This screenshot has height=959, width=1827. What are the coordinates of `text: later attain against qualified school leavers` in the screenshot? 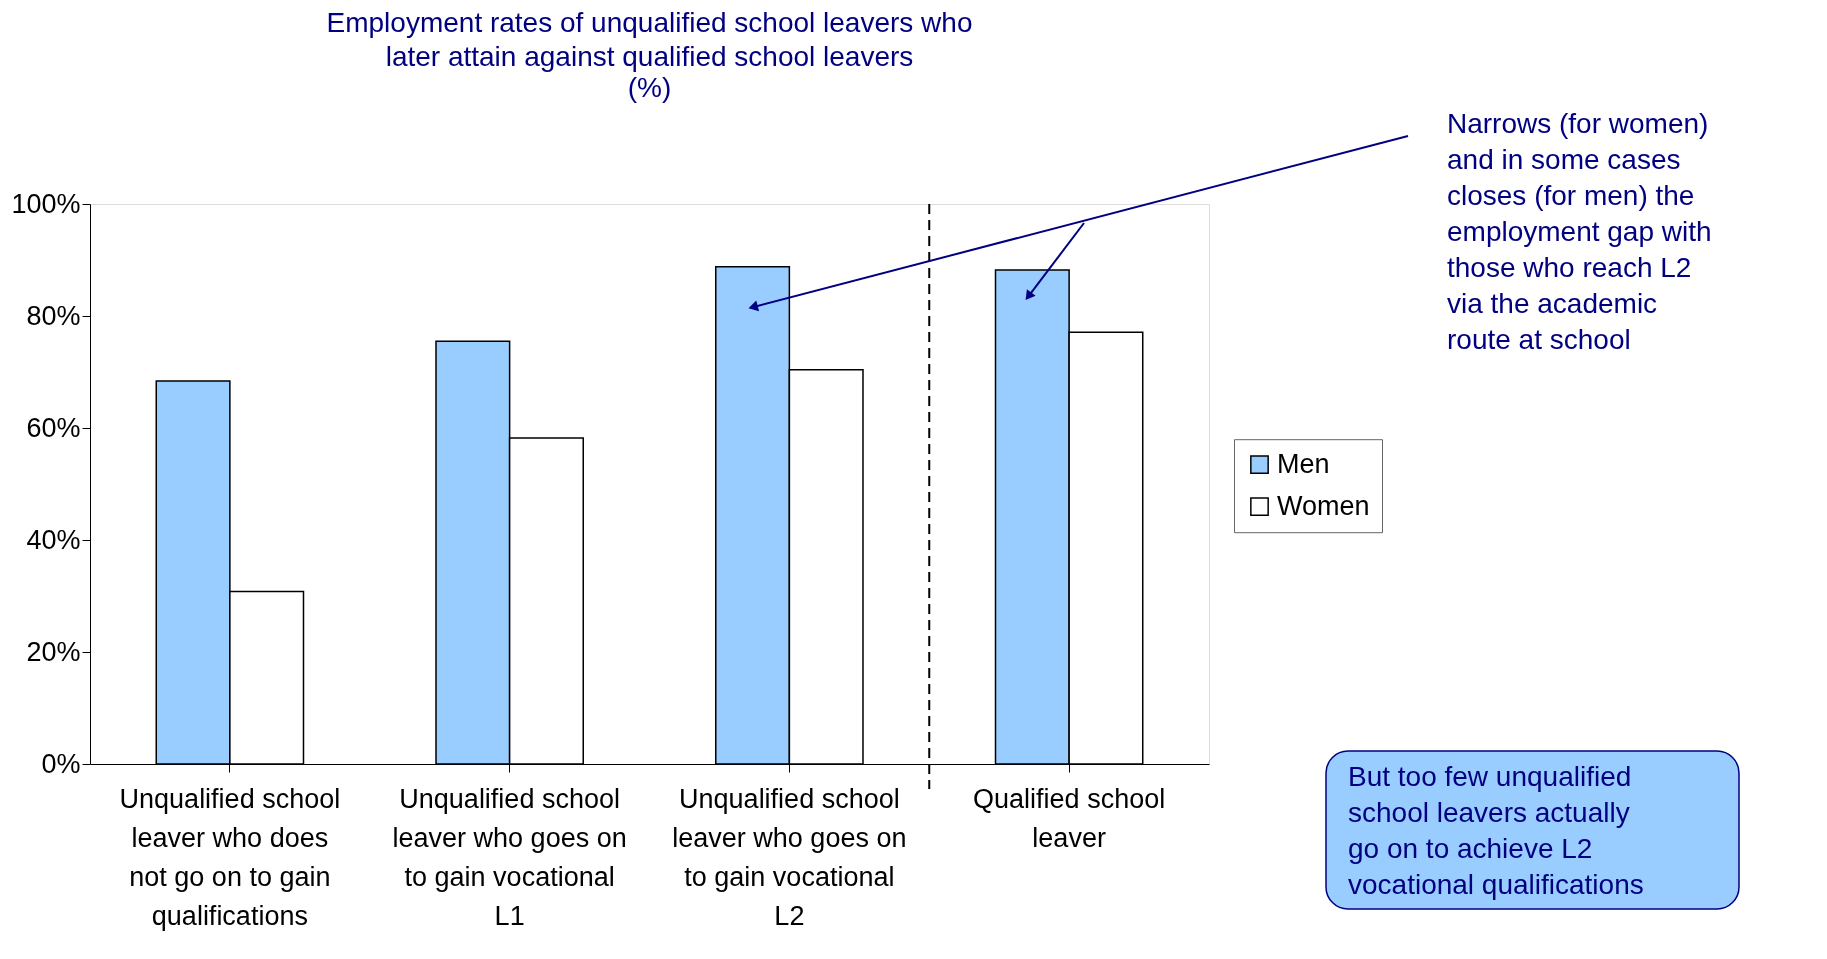 It's located at (649, 56).